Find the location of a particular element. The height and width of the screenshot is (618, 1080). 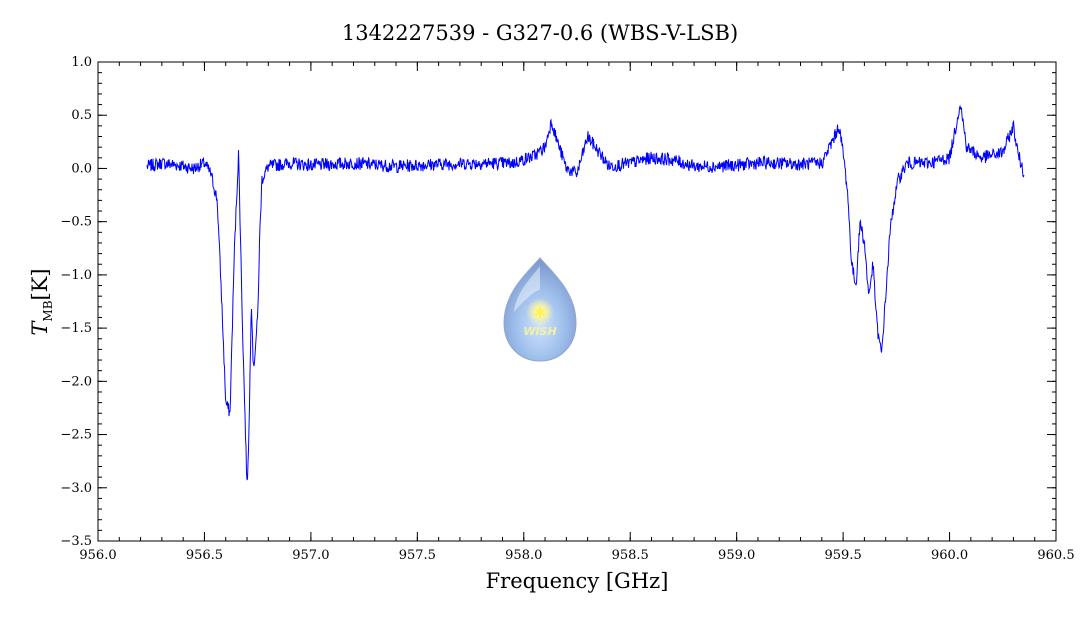

svg-text: WISH is located at coordinates (539, 331).